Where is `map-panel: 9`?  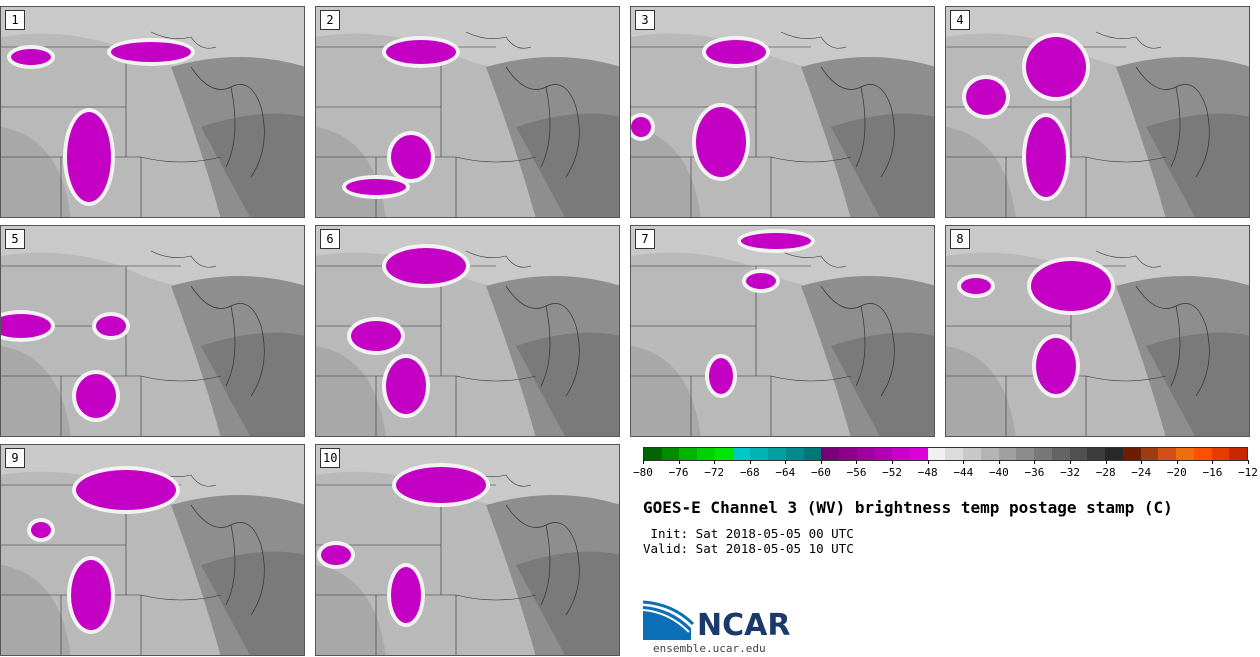 map-panel: 9 is located at coordinates (152, 550).